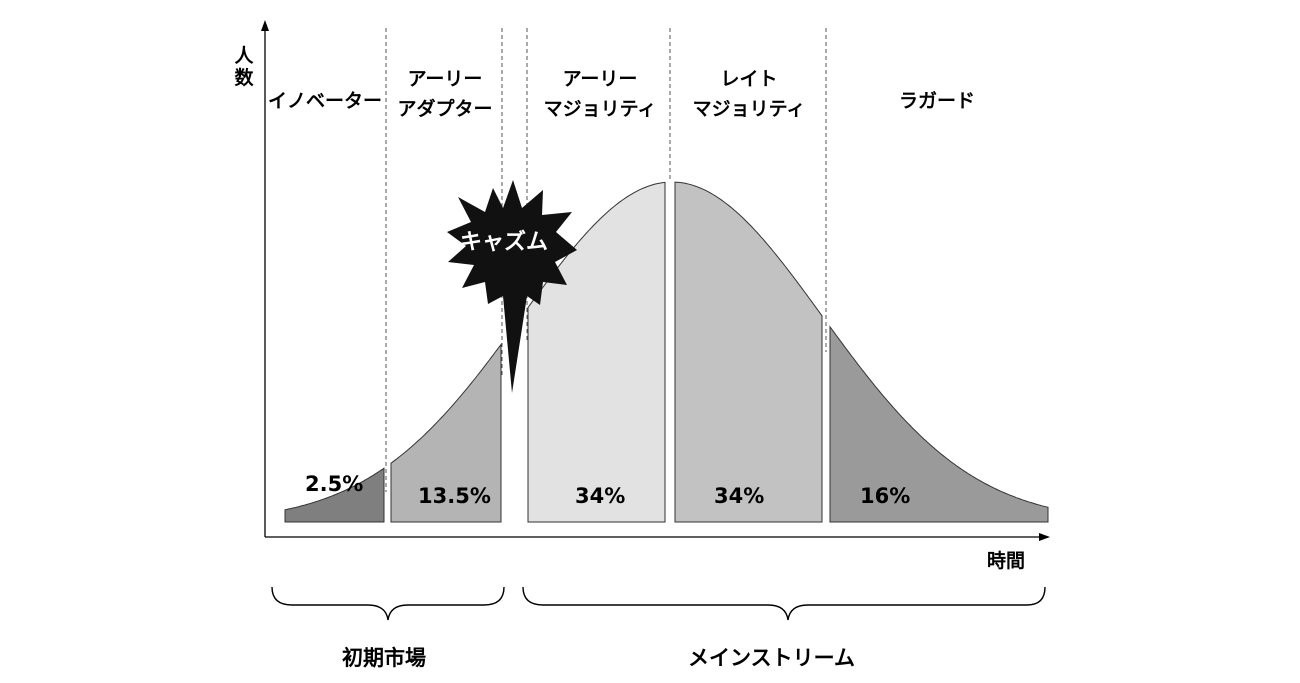 The height and width of the screenshot is (683, 1300). What do you see at coordinates (445, 94) in the screenshot?
I see `segment-label-early-adopters: アーリー アダプター` at bounding box center [445, 94].